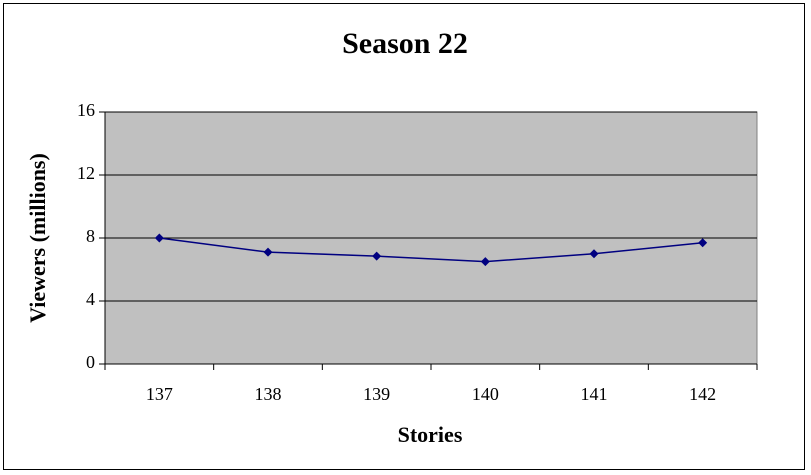  Describe the element at coordinates (86, 110) in the screenshot. I see `y-tick-label: 16` at that location.